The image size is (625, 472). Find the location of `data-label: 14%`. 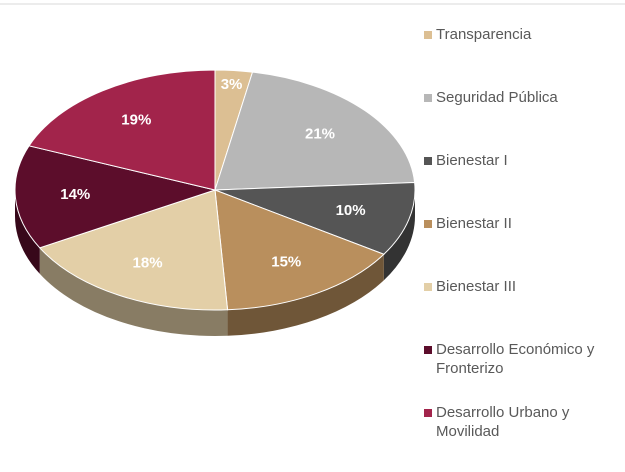

data-label: 14% is located at coordinates (75, 194).